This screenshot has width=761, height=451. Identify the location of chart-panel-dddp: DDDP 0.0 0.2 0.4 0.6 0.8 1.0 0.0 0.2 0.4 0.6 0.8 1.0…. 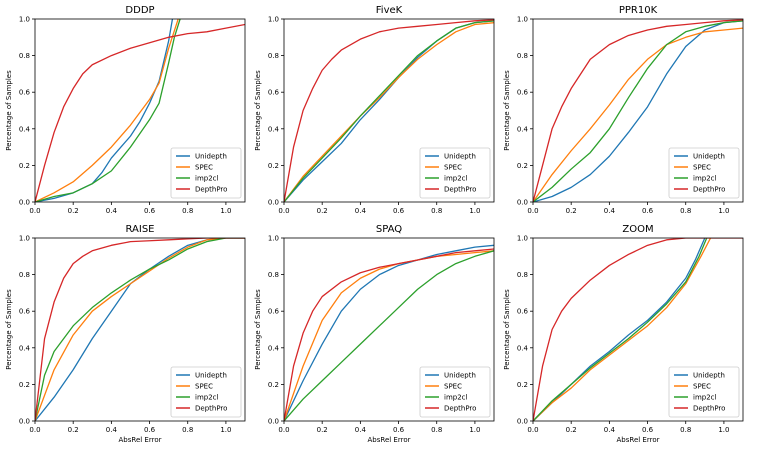
(125, 110).